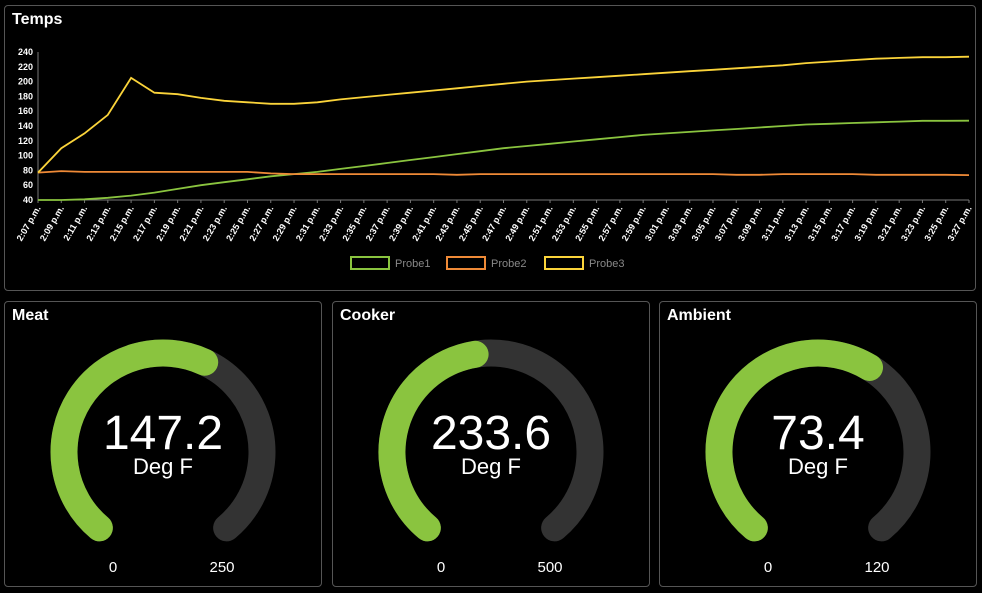 The width and height of the screenshot is (982, 593). I want to click on y-tick-label: 140, so click(25, 126).